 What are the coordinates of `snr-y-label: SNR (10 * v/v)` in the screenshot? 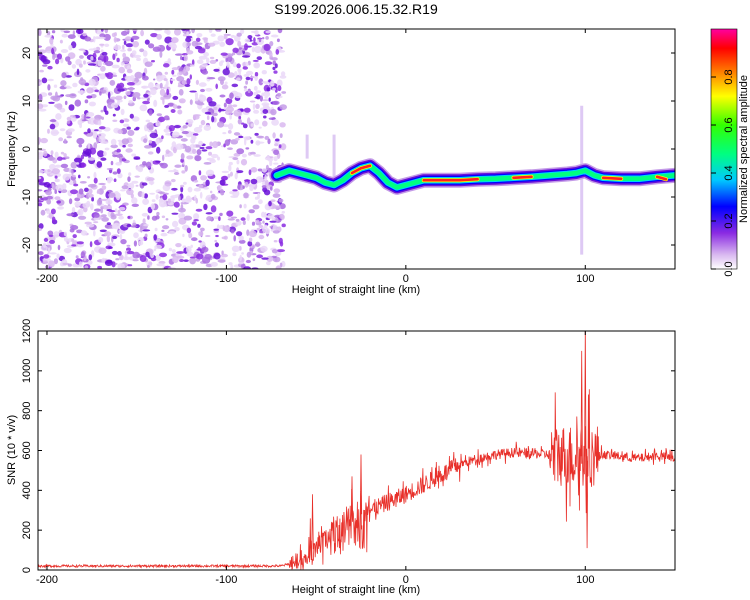 It's located at (12, 450).